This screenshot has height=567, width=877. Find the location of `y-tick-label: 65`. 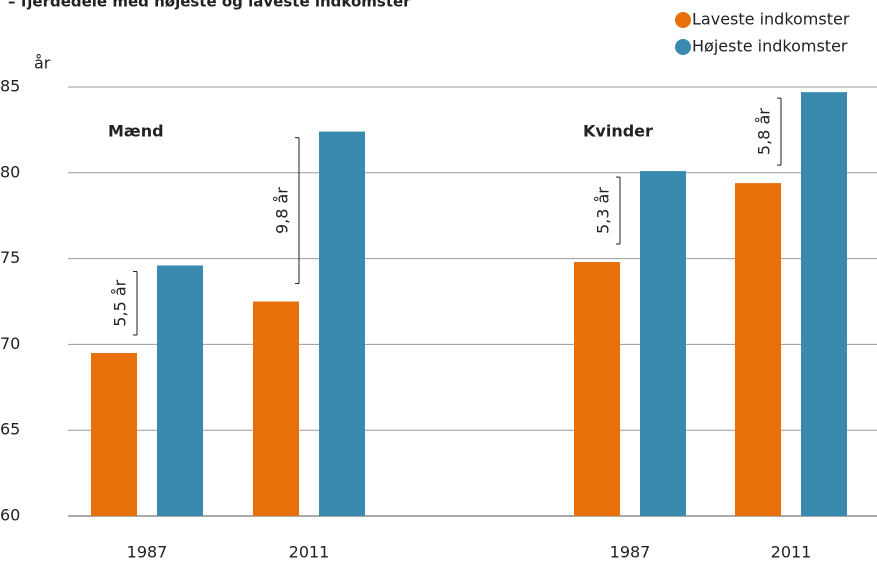

y-tick-label: 65 is located at coordinates (10, 429).